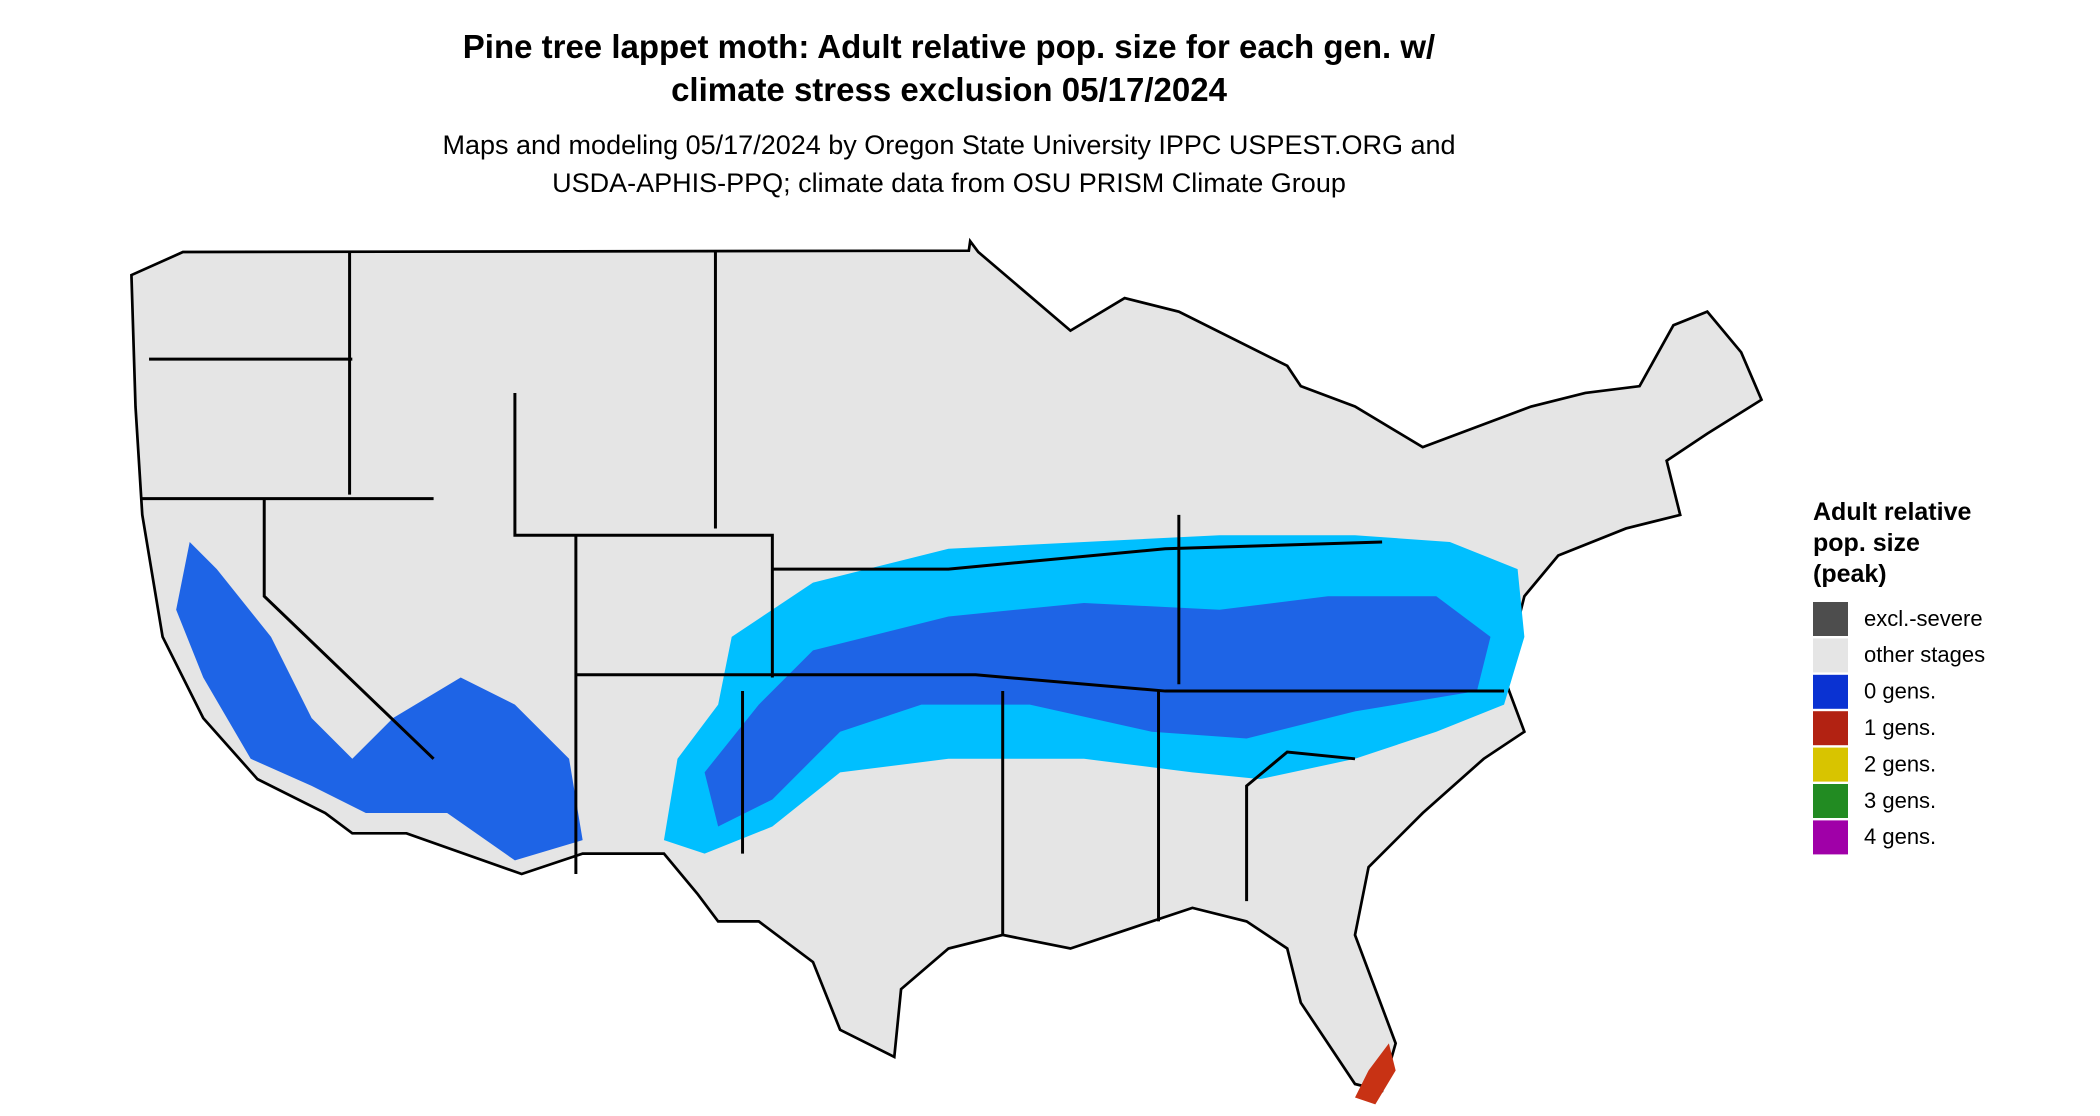  Describe the element at coordinates (1850, 574) in the screenshot. I see `legend-title: (peak)` at that location.